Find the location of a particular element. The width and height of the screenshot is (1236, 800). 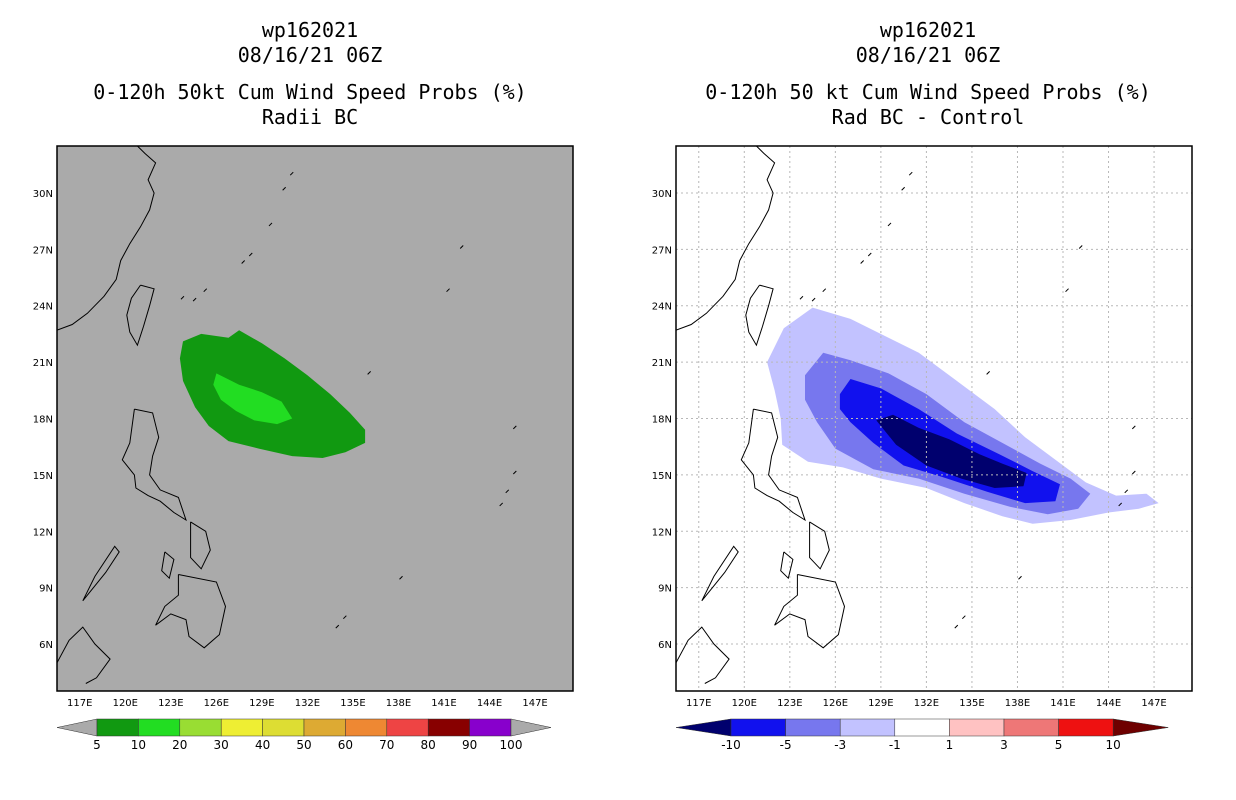

left-title-variant: Radii BC is located at coordinates (310, 117).